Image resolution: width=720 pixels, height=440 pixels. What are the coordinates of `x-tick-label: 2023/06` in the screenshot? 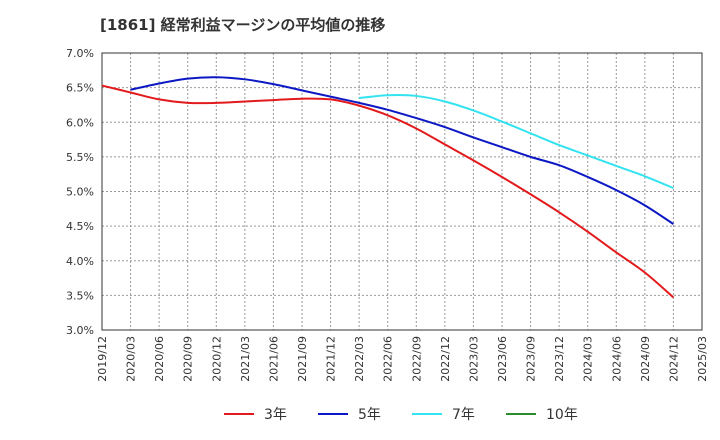 It's located at (502, 359).